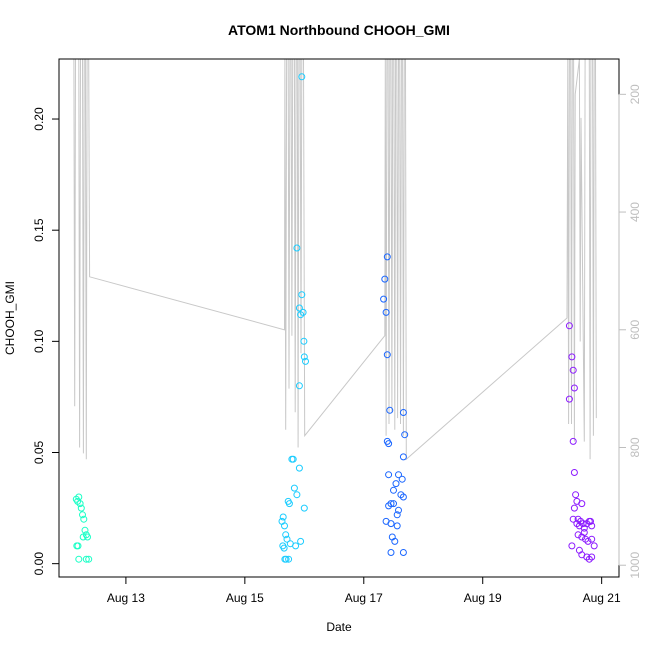 The width and height of the screenshot is (650, 650). I want to click on x-tick-label: Aug 15, so click(245, 598).